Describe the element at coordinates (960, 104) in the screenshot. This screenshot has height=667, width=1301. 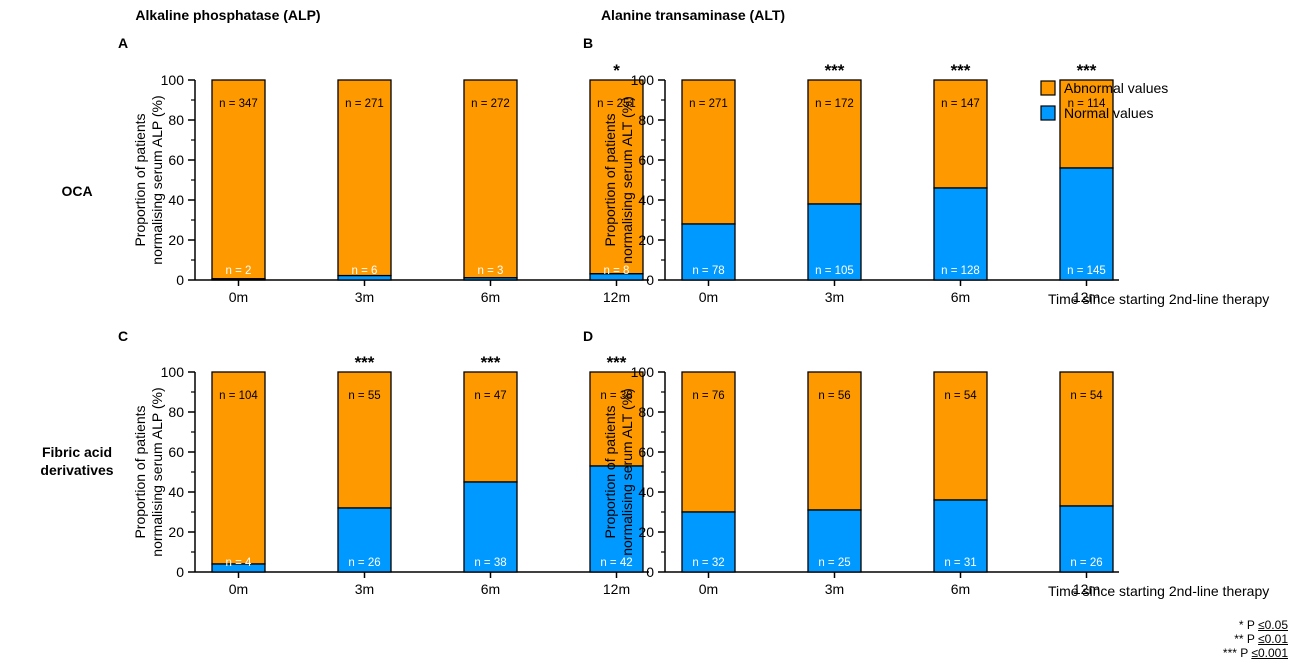
I see `n-label-abnormal: n = 147` at that location.